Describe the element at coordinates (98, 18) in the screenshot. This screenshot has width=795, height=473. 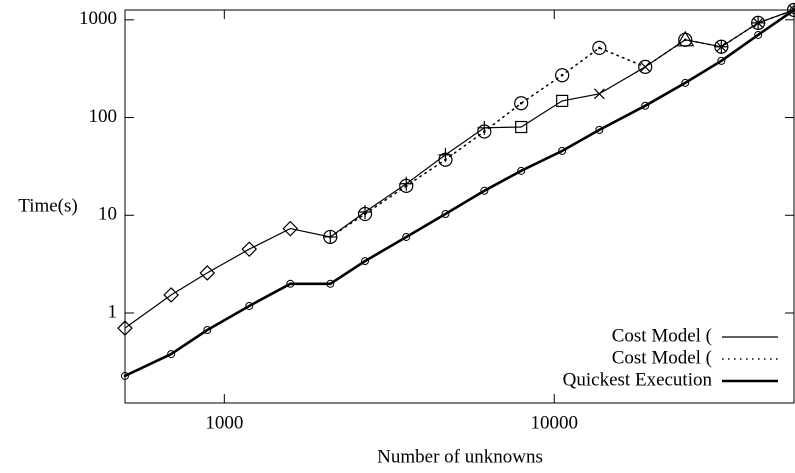
I see `y-tick-label: 1000` at that location.